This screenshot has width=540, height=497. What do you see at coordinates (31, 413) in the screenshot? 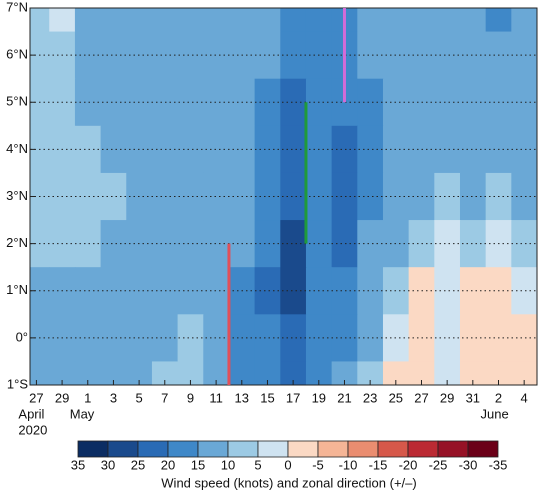
I see `month-label: April` at bounding box center [31, 413].